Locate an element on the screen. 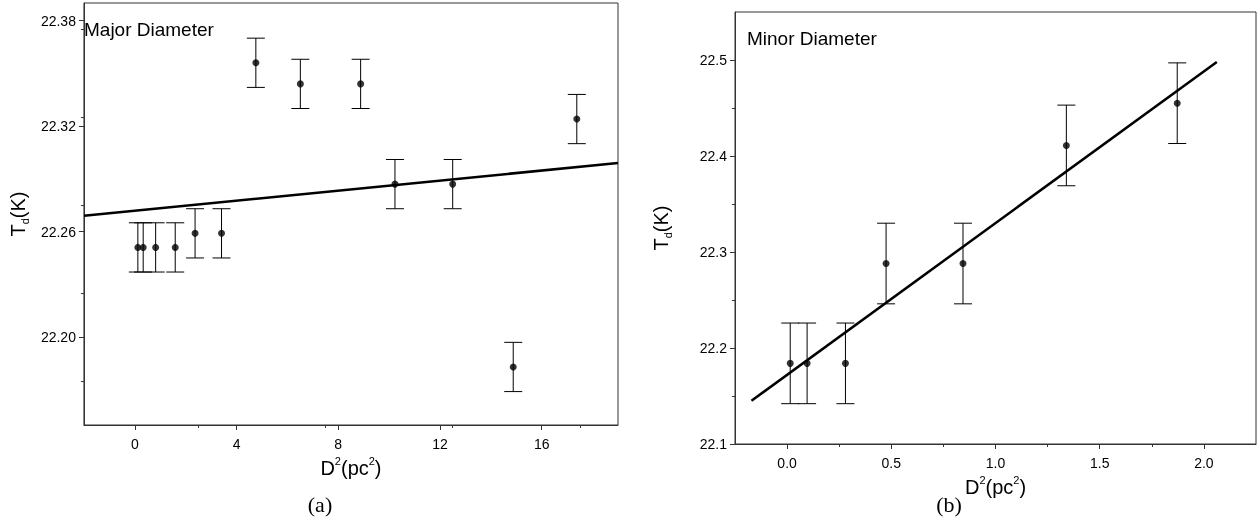 Image resolution: width=1258 pixels, height=519 pixels. text: (a) is located at coordinates (320, 504).